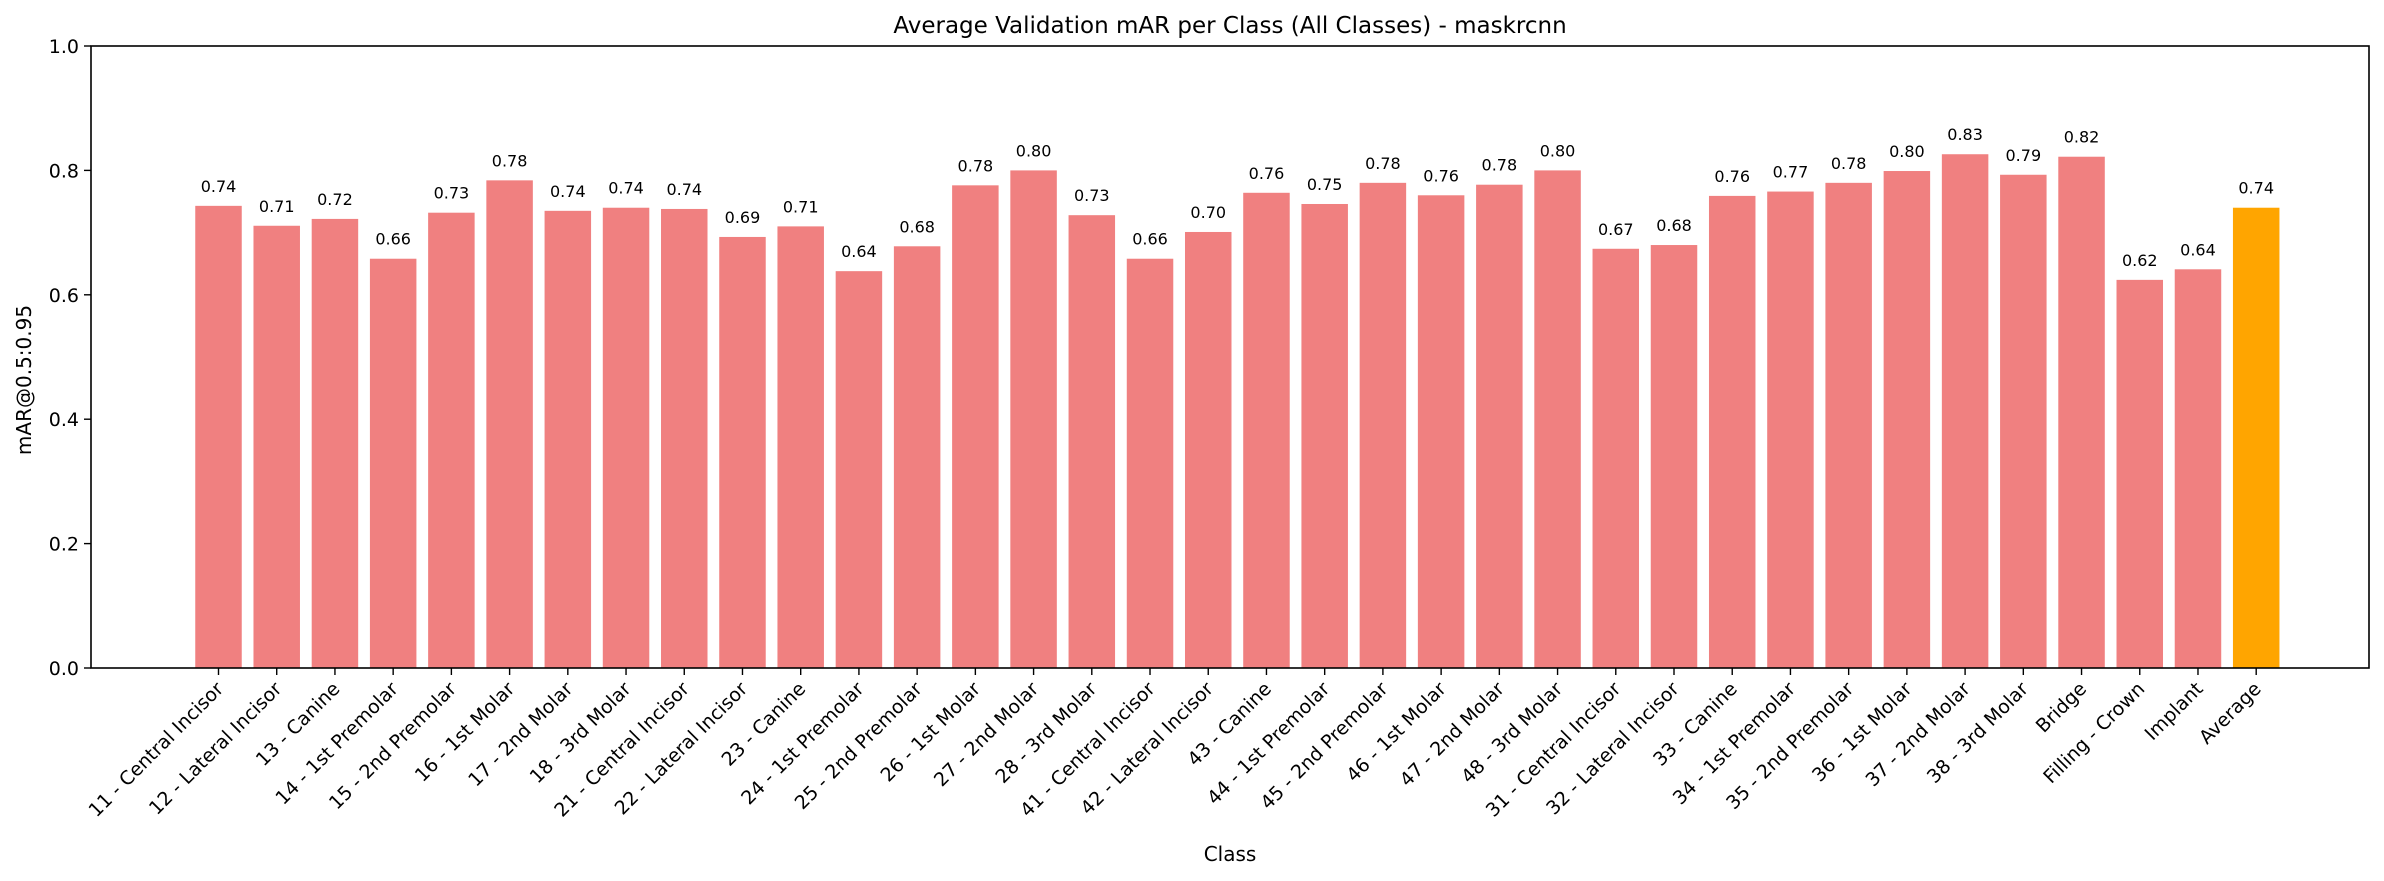 The width and height of the screenshot is (2384, 881). Describe the element at coordinates (1325, 184) in the screenshot. I see `value-label: 0.75` at that location.